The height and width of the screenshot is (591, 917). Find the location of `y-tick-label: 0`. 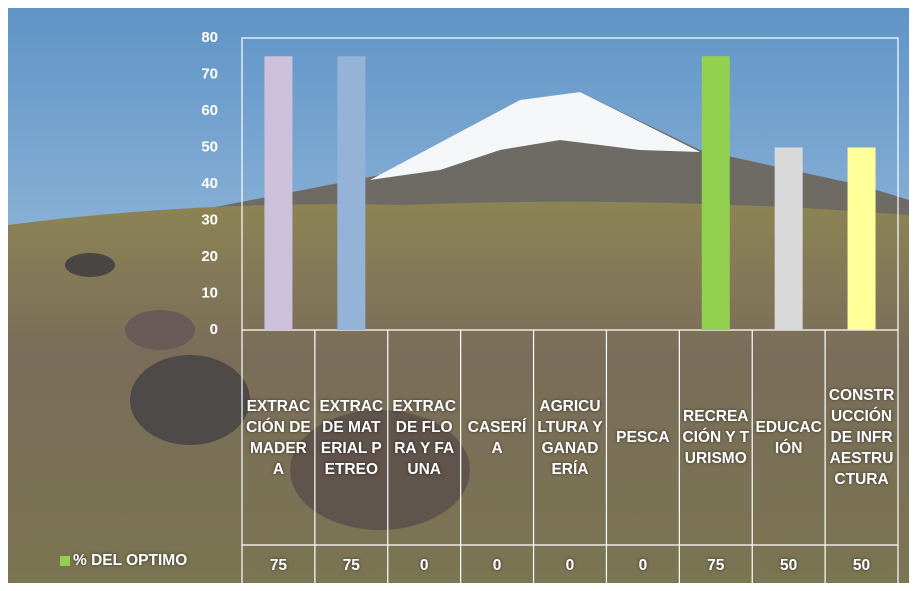

y-tick-label: 0 is located at coordinates (214, 329).